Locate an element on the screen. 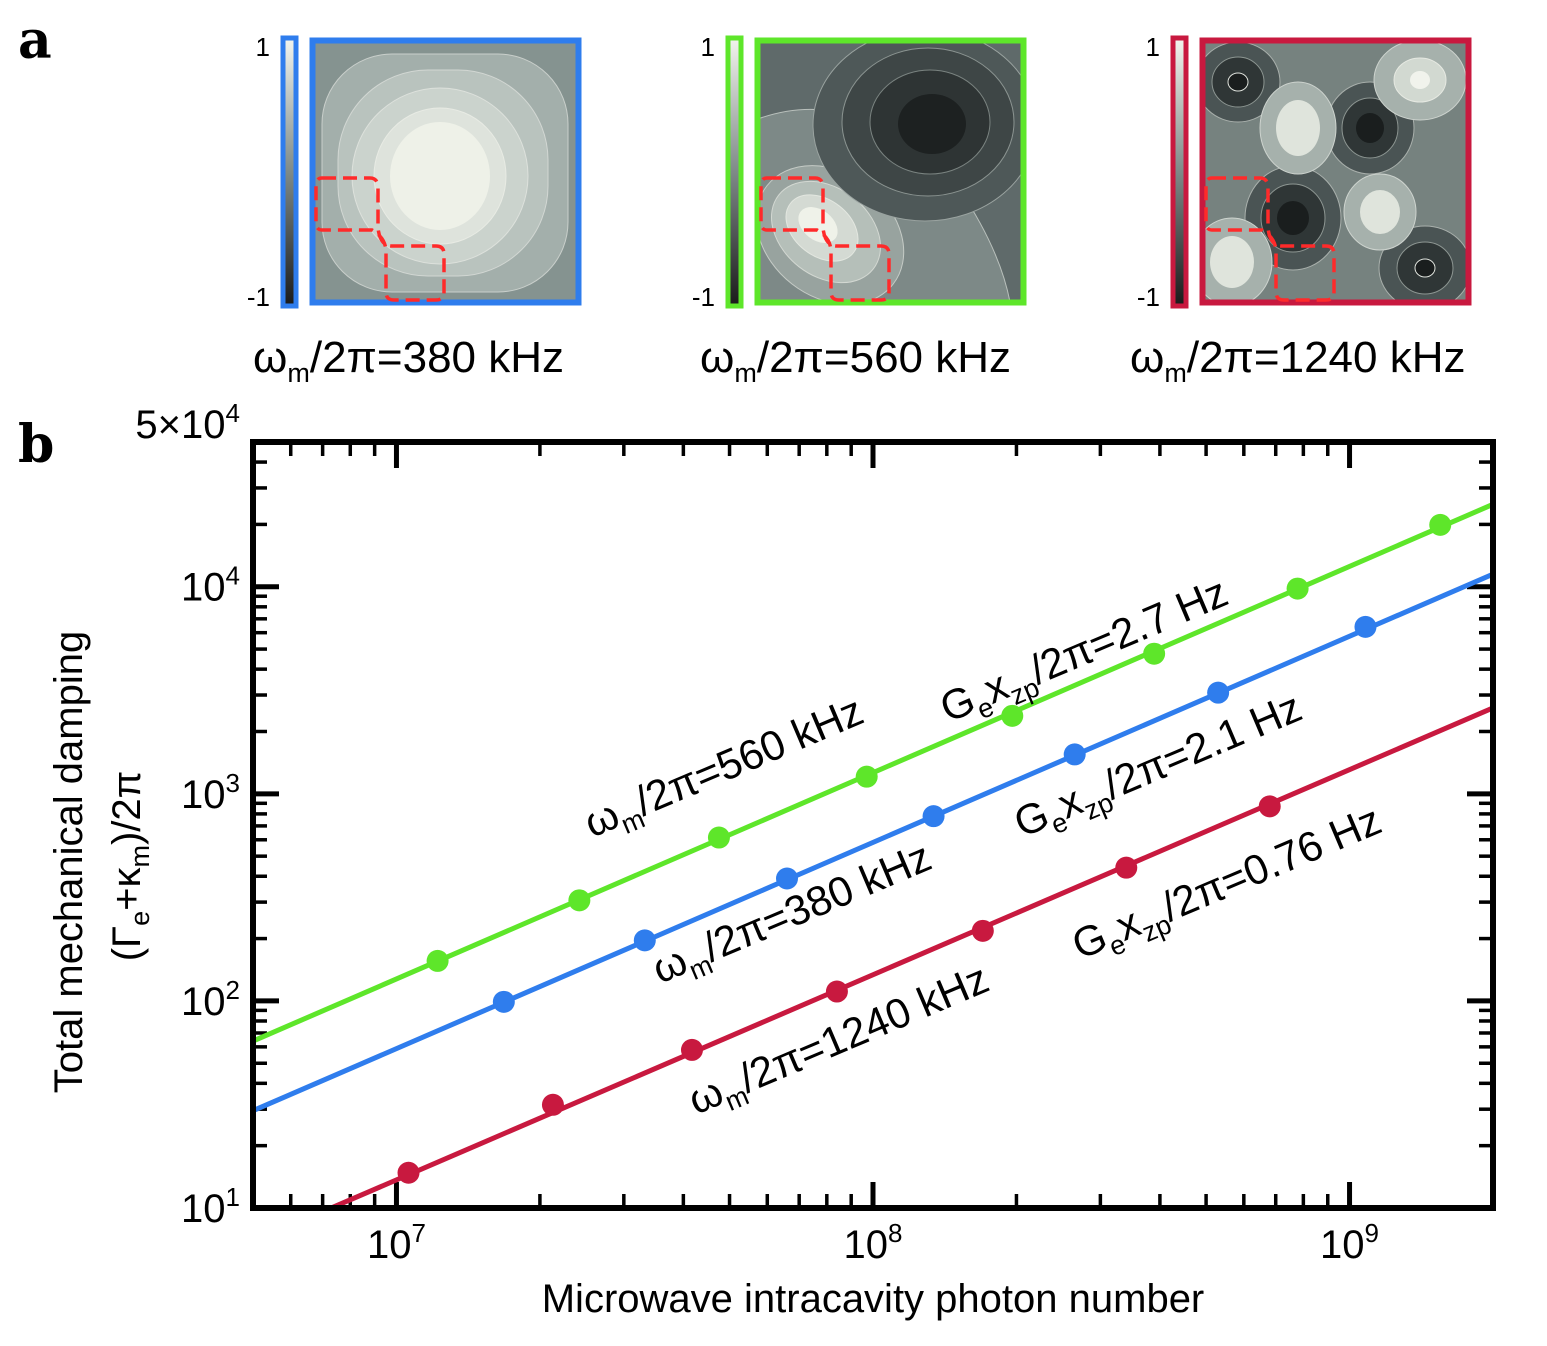  mode-map-380khz: 1 -1 ωm/2π=380 kHz is located at coordinates (414, 210).